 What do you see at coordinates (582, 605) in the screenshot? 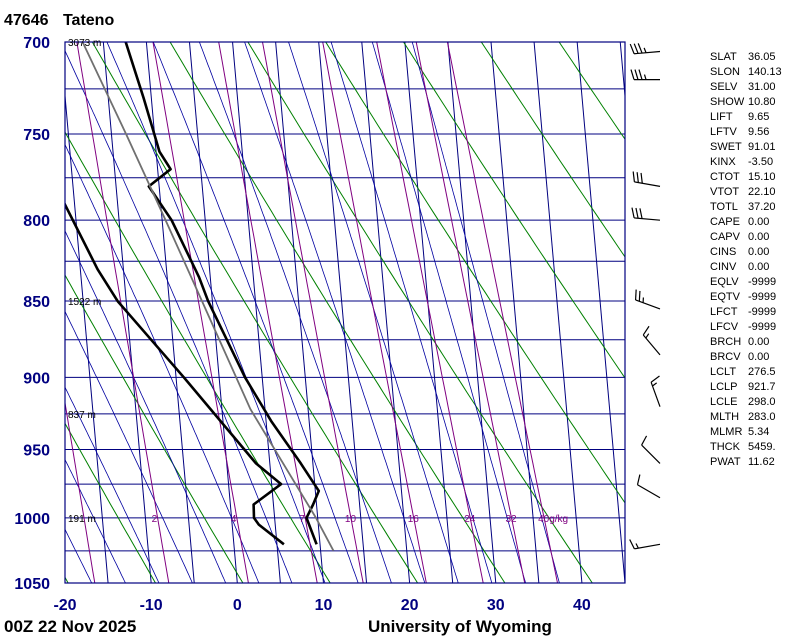
I see `temperature-tick-label: 40` at bounding box center [582, 605].